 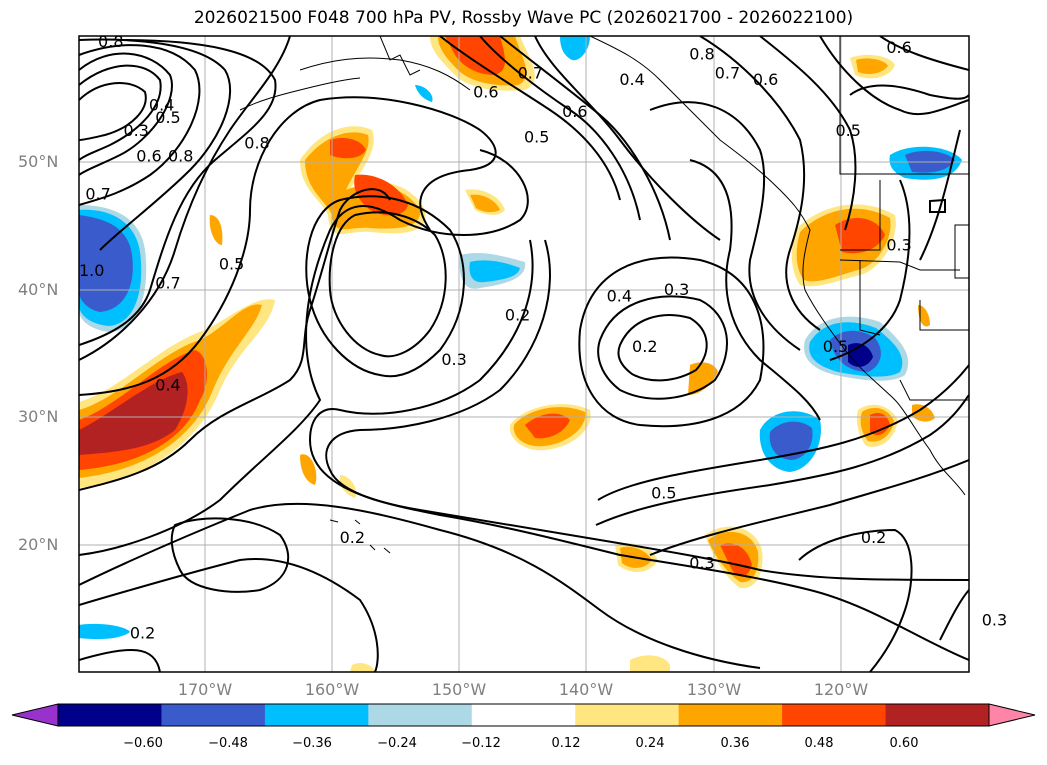 What do you see at coordinates (38, 289) in the screenshot?
I see `lat-label-40n: 40°N` at bounding box center [38, 289].